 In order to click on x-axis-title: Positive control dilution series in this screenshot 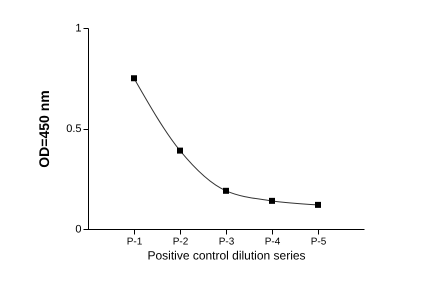, I will do `click(226, 255)`.